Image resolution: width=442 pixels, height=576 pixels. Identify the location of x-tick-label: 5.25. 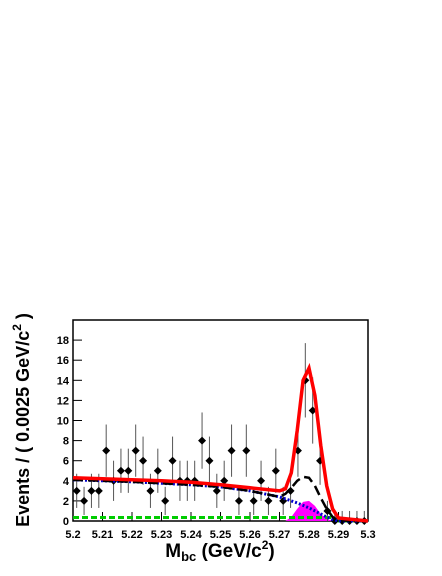
(220, 535).